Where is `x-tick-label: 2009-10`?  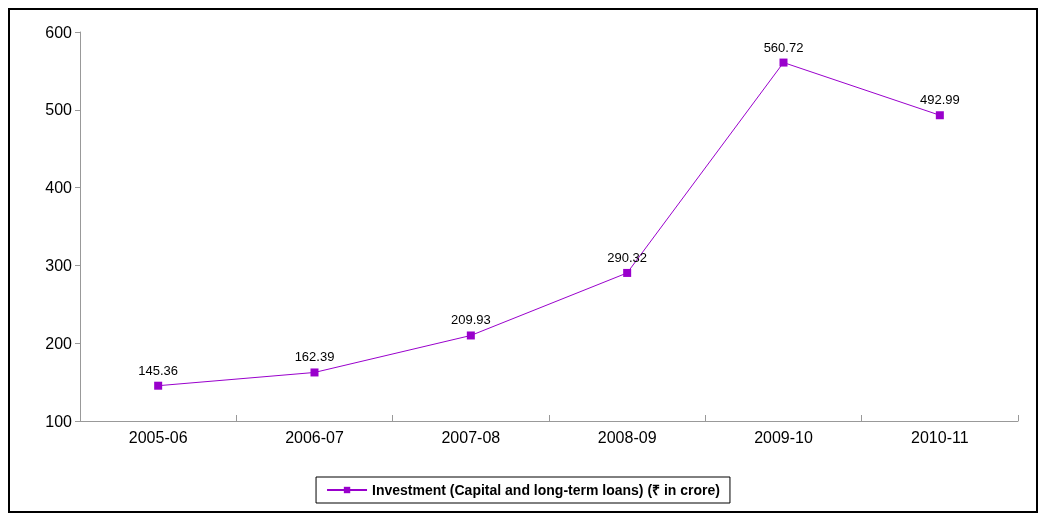
x-tick-label: 2009-10 is located at coordinates (783, 437).